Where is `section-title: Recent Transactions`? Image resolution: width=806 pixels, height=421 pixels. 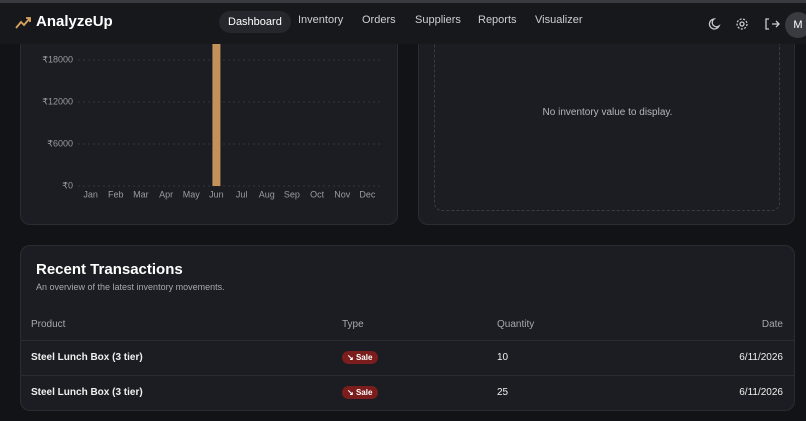 section-title: Recent Transactions is located at coordinates (109, 269).